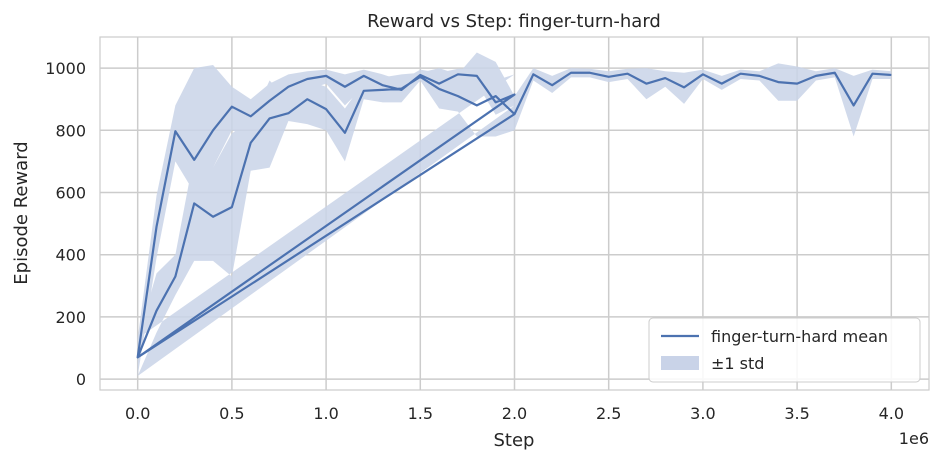 The image size is (941, 462). Describe the element at coordinates (21, 212) in the screenshot. I see `y-axis-label: Episode Reward` at that location.